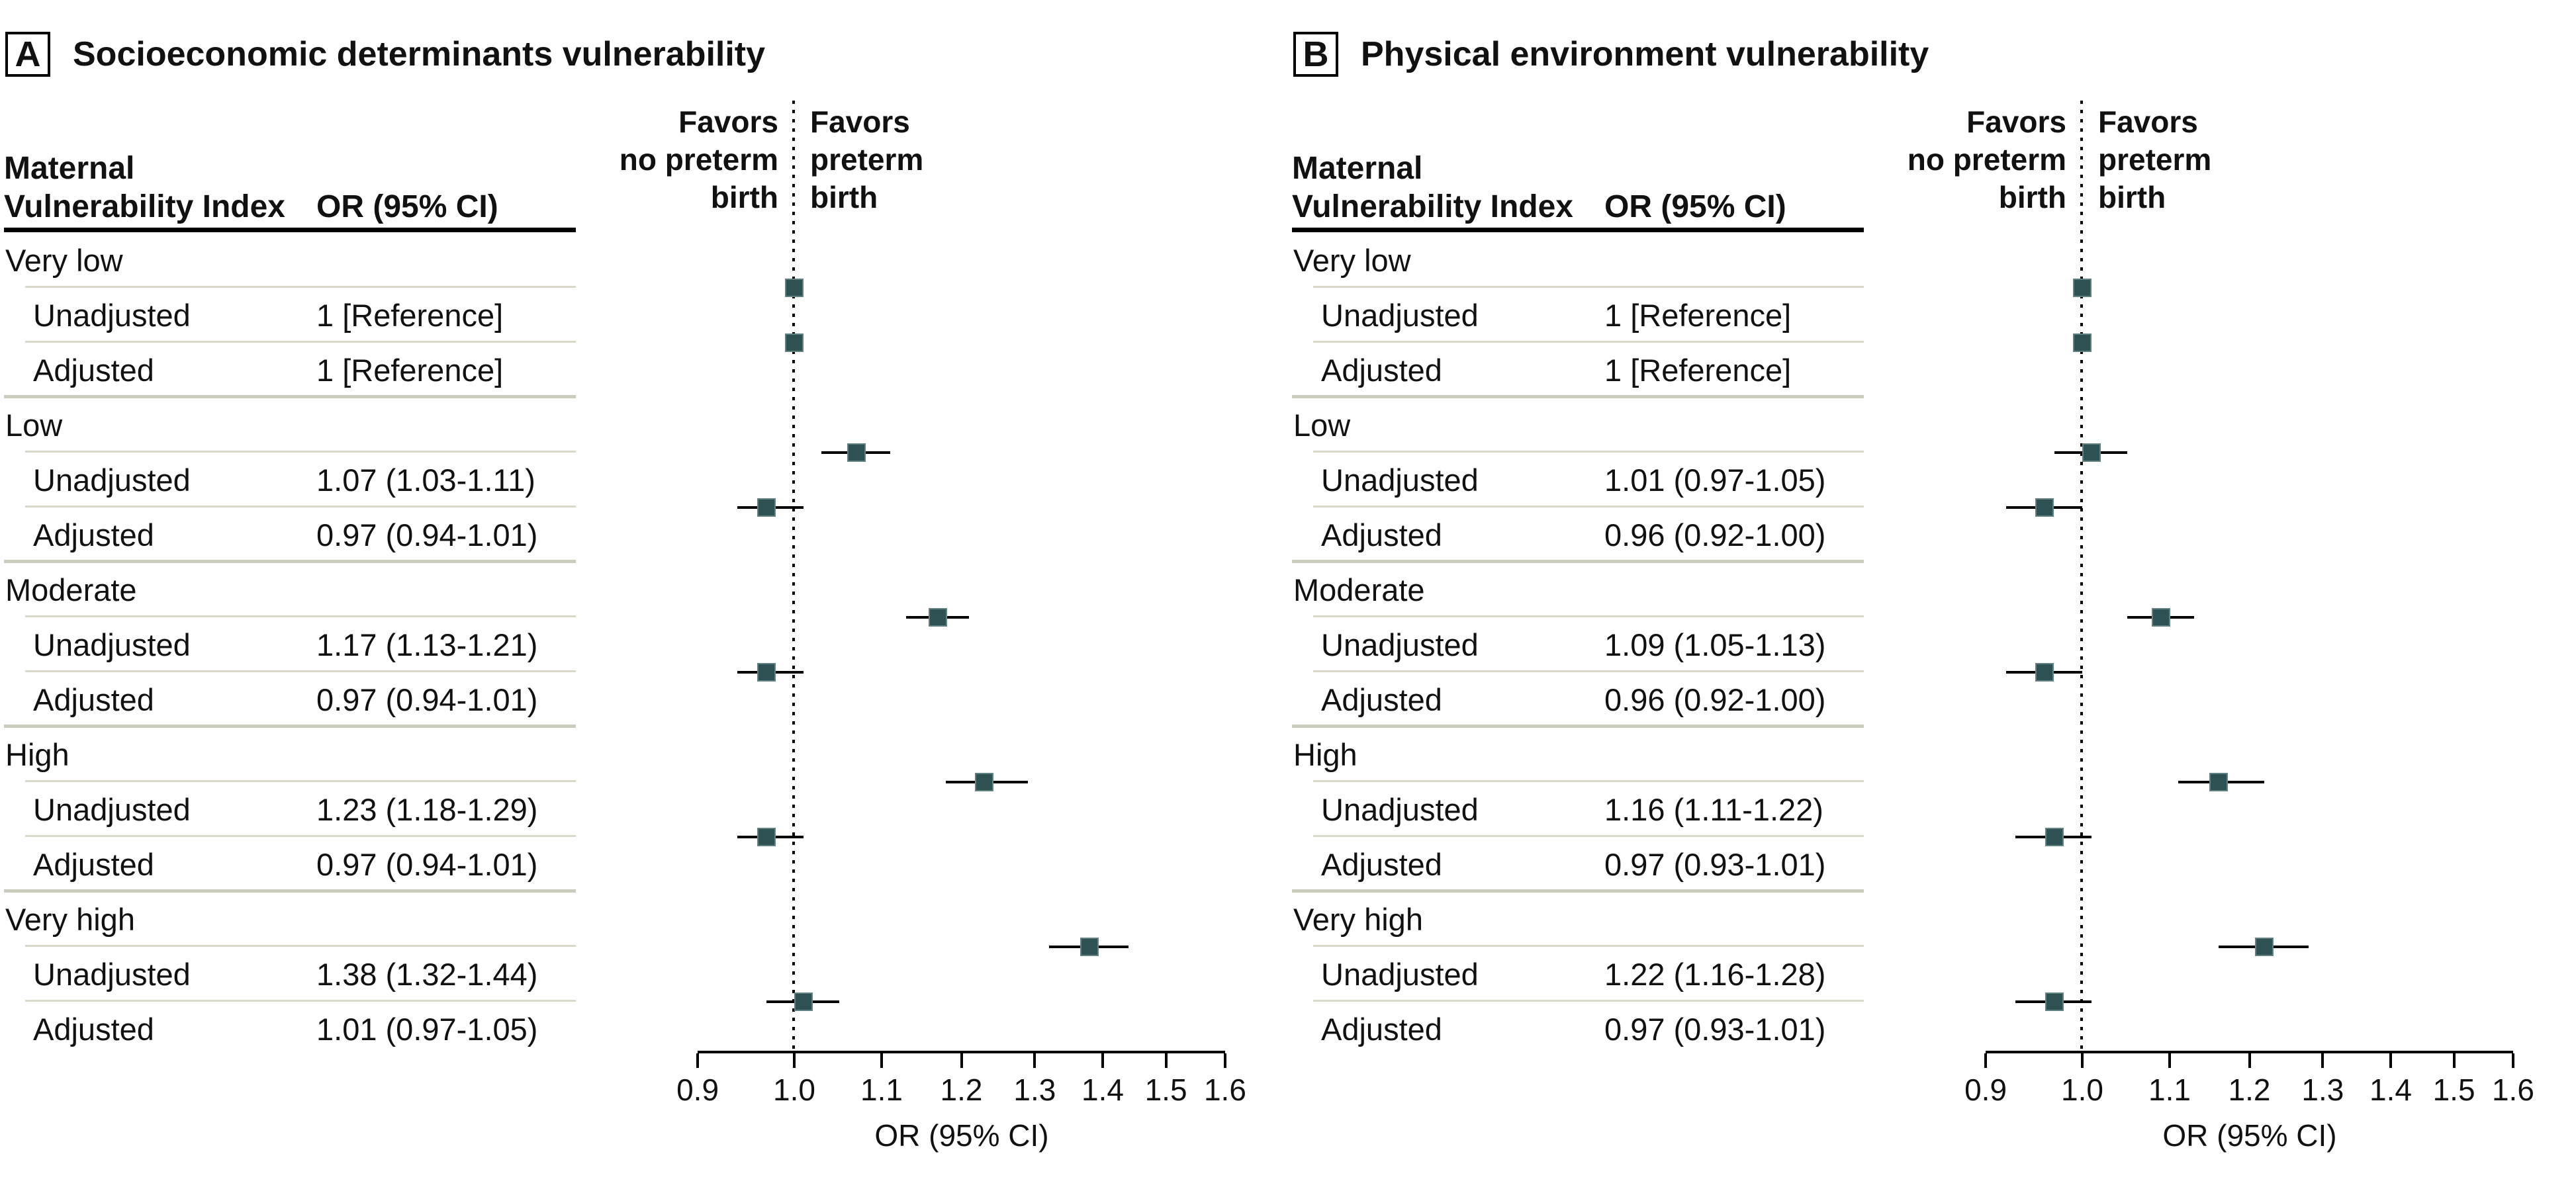 The image size is (2576, 1191). I want to click on table-group-row: Very high, so click(290, 919).